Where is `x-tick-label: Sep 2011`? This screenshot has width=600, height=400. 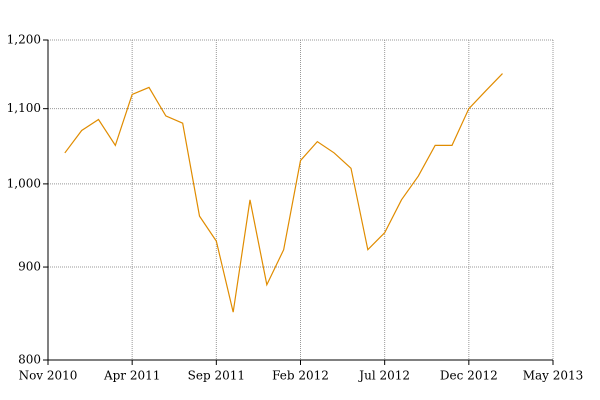
x-tick-label: Sep 2011 is located at coordinates (216, 376).